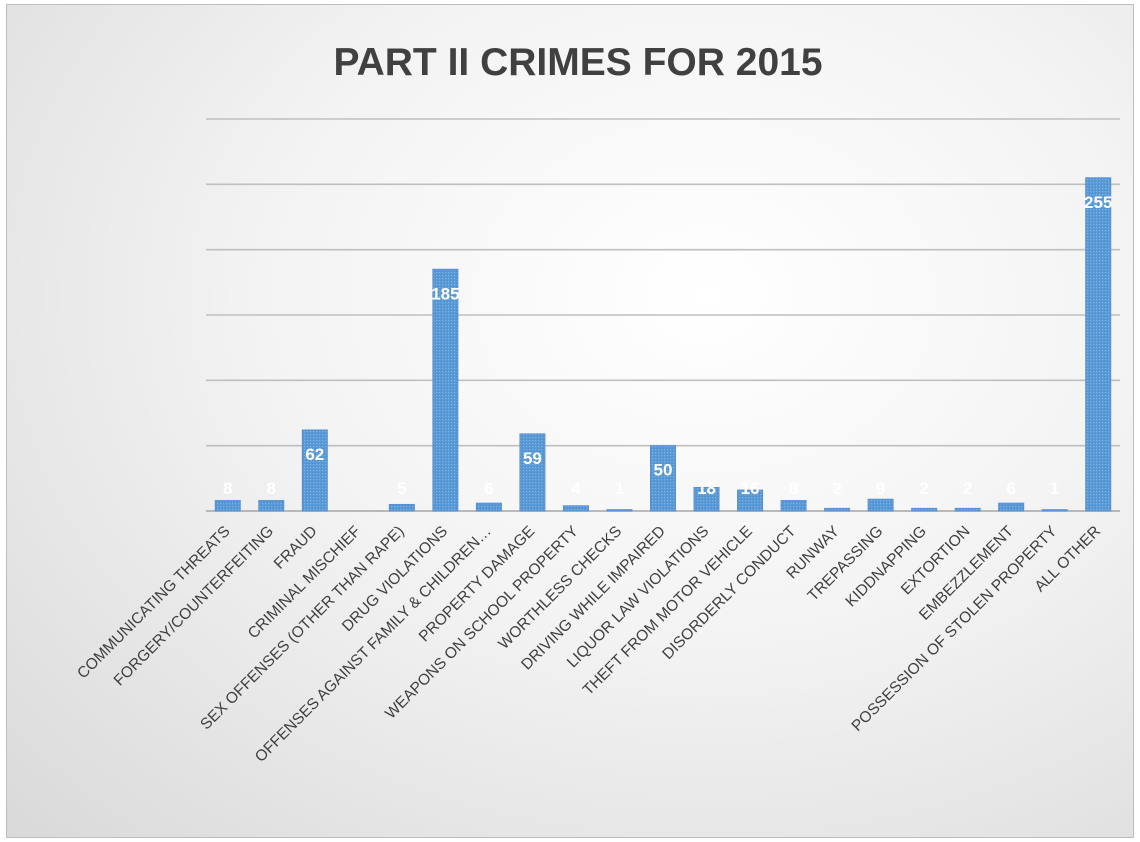 The image size is (1140, 842). What do you see at coordinates (271, 506) in the screenshot?
I see `bar-forgery-counterfeiting` at bounding box center [271, 506].